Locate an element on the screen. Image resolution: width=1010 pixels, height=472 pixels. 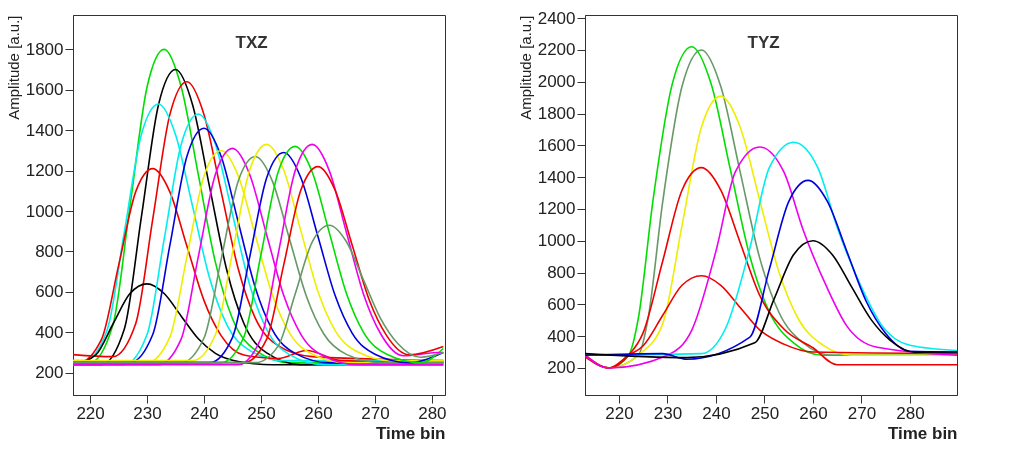
y-tick-label: 2000 is located at coordinates (556, 82).